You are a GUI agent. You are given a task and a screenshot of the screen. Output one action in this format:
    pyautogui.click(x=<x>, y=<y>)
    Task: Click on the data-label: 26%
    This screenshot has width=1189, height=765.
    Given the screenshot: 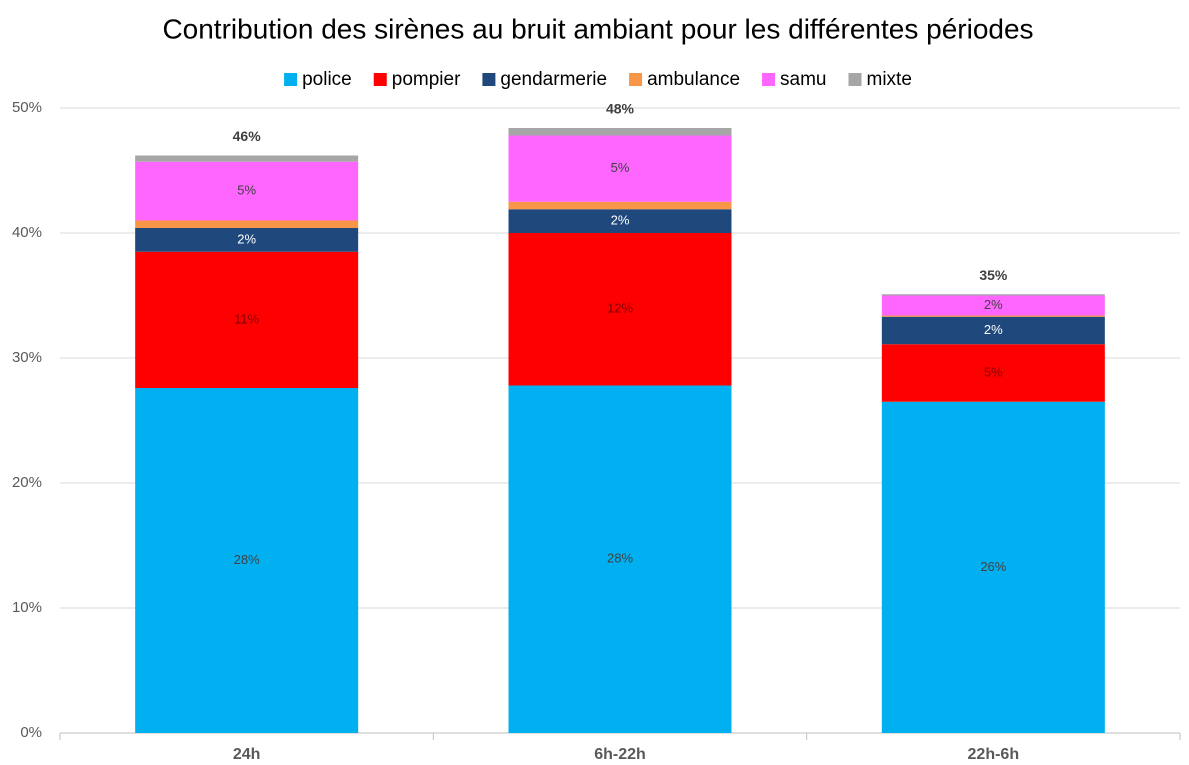 What is the action you would take?
    pyautogui.click(x=993, y=566)
    